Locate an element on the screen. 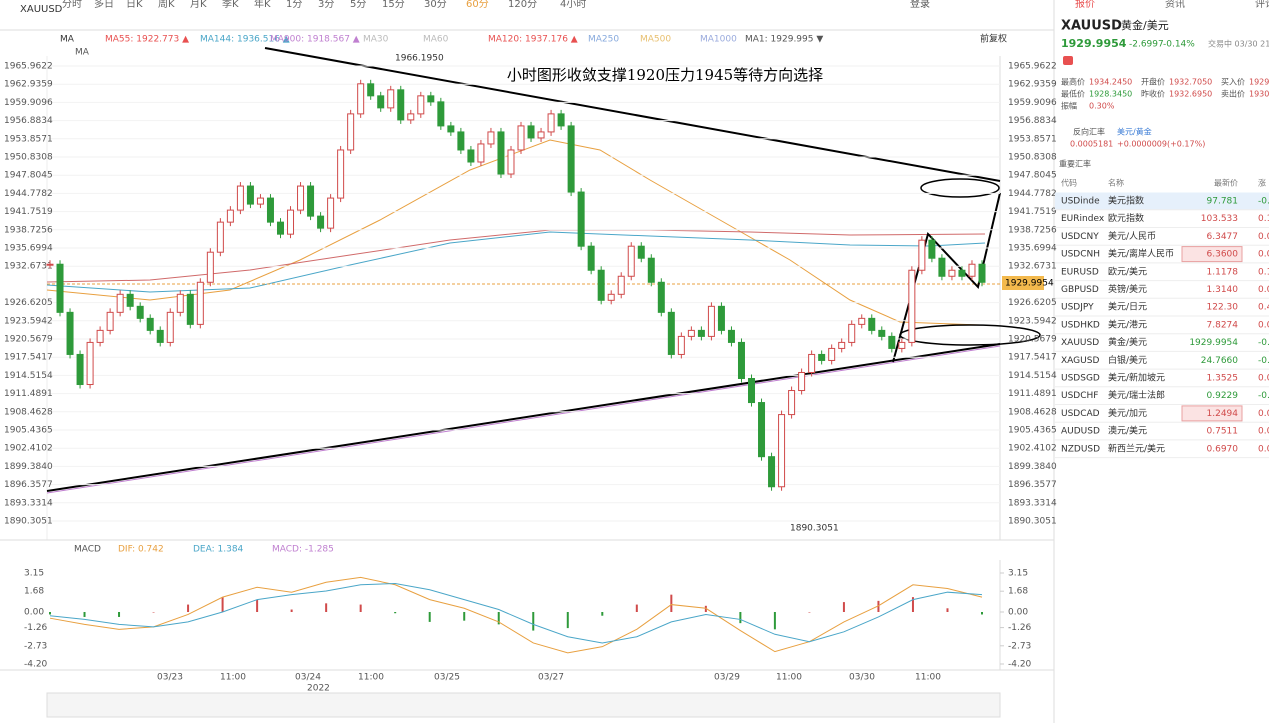  ma-legend: MA1000 is located at coordinates (718, 40).